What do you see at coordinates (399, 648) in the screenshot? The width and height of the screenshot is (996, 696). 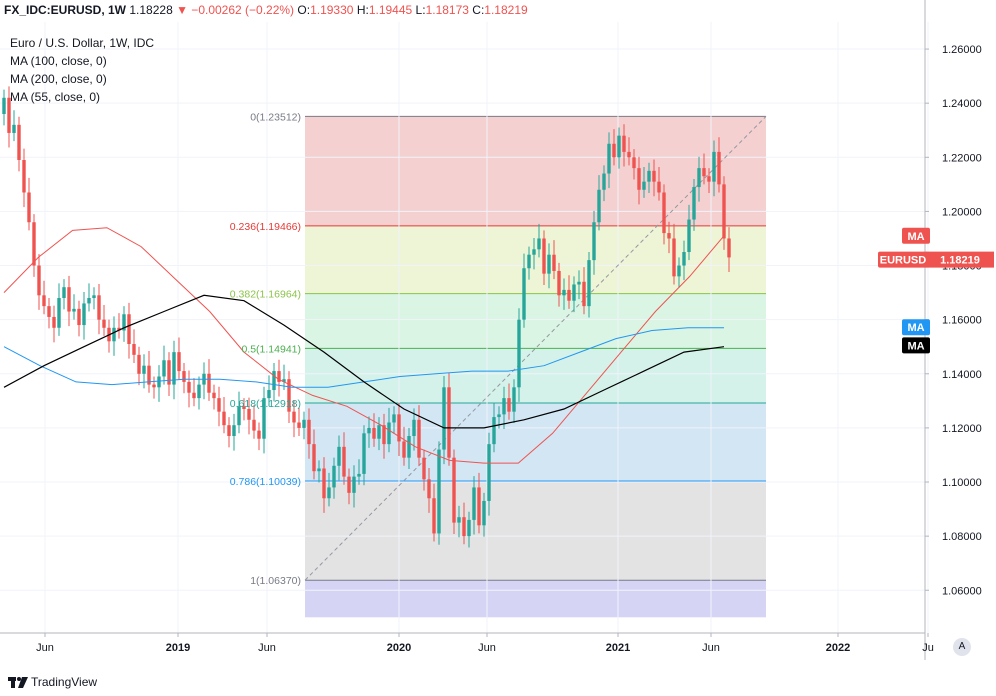 I see `x-tick-label: 2020` at bounding box center [399, 648].